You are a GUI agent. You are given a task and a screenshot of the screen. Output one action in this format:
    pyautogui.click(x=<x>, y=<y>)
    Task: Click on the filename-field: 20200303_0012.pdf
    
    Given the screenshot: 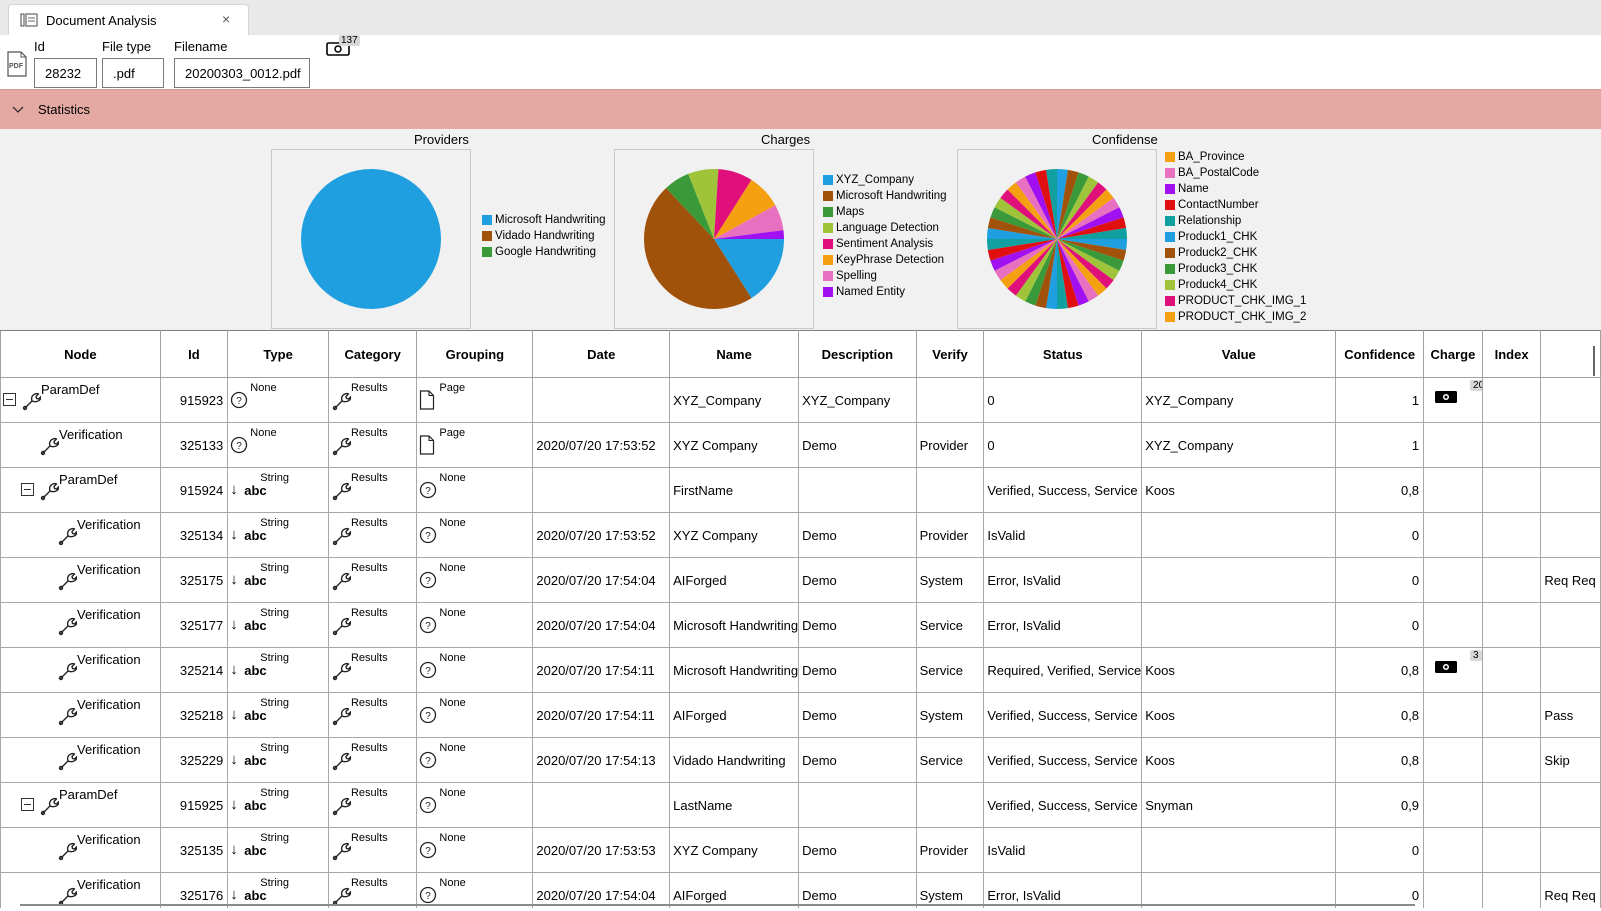 What is the action you would take?
    pyautogui.click(x=242, y=73)
    